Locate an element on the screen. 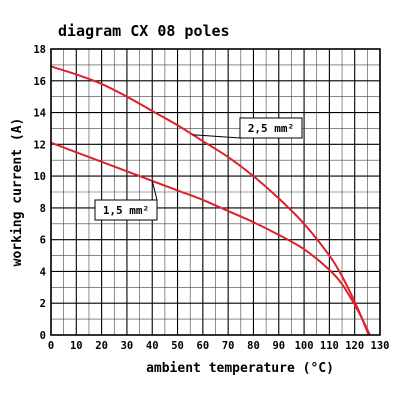  y-axis-label: working current (A) is located at coordinates (17, 192).